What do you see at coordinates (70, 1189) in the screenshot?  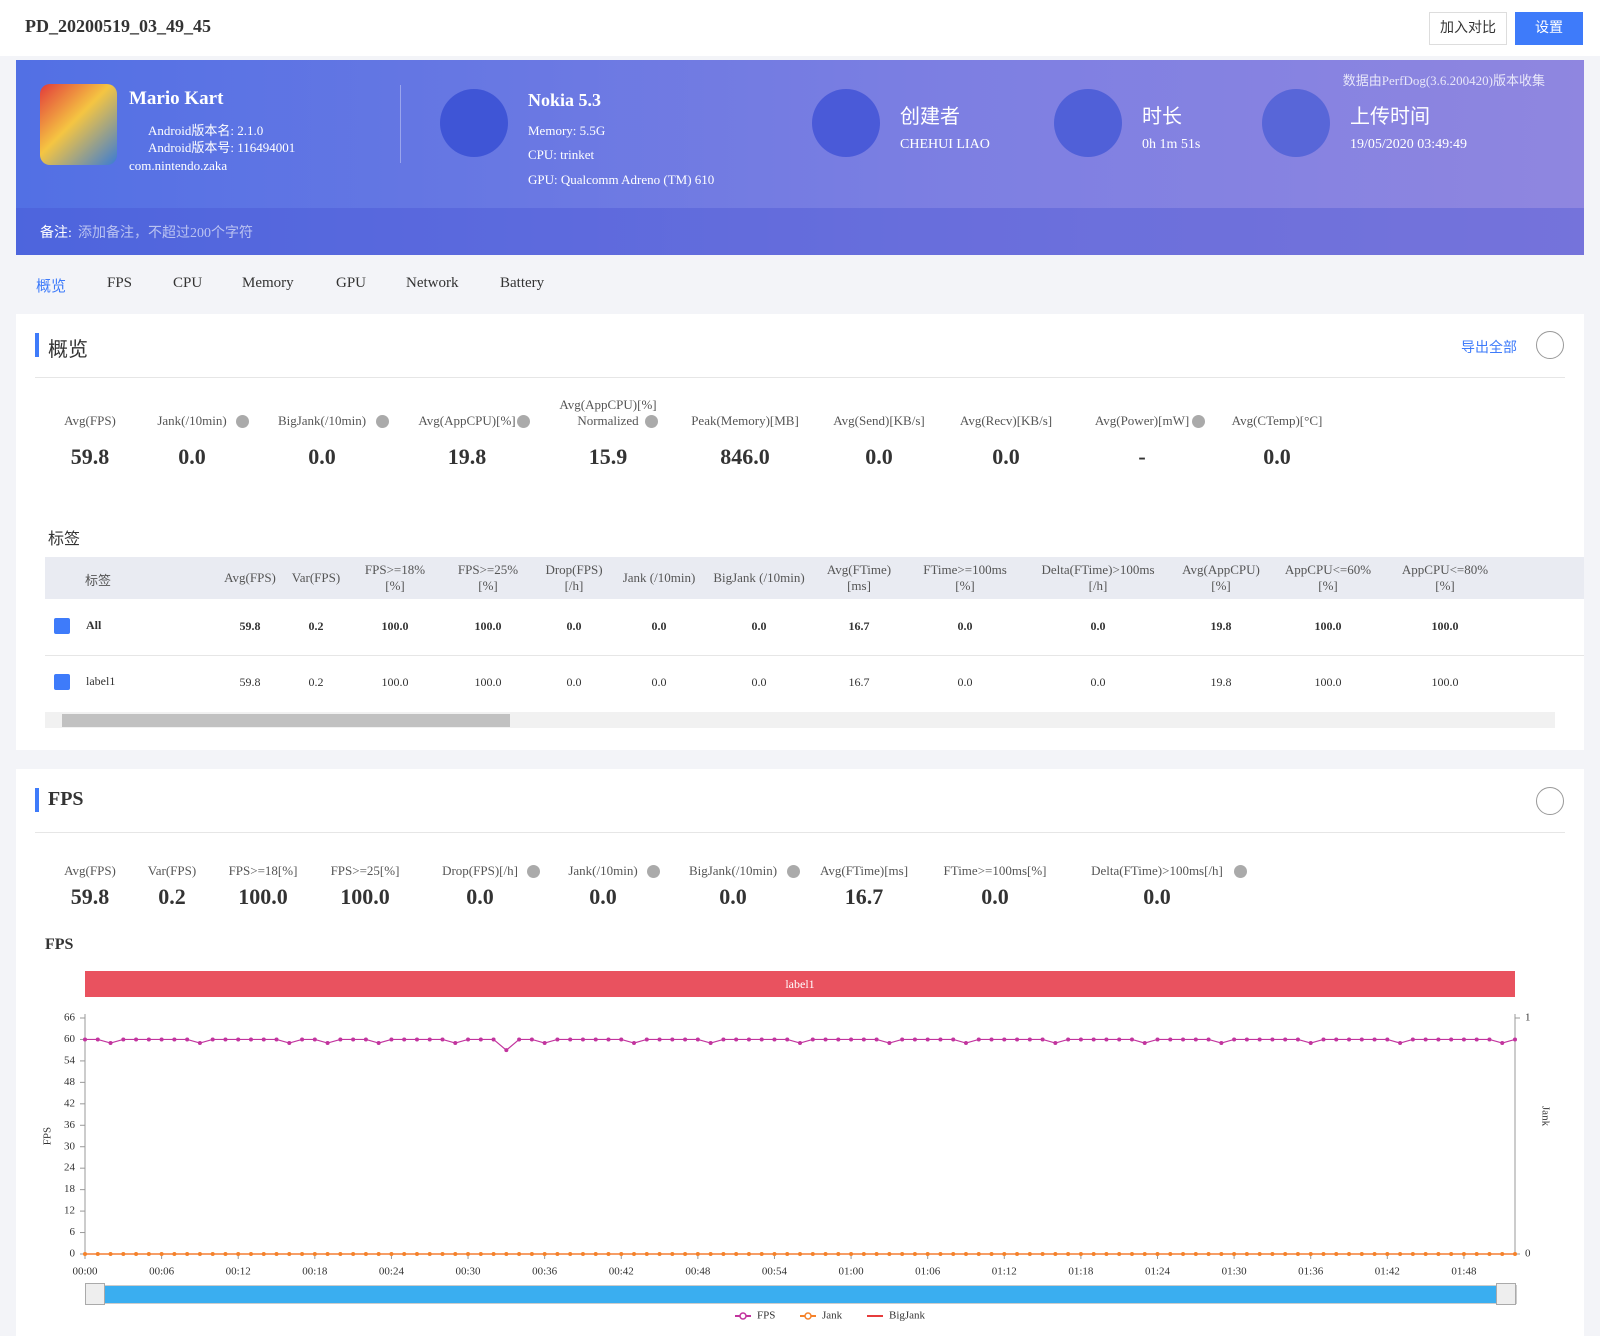 I see `y-tick-label: 18` at bounding box center [70, 1189].